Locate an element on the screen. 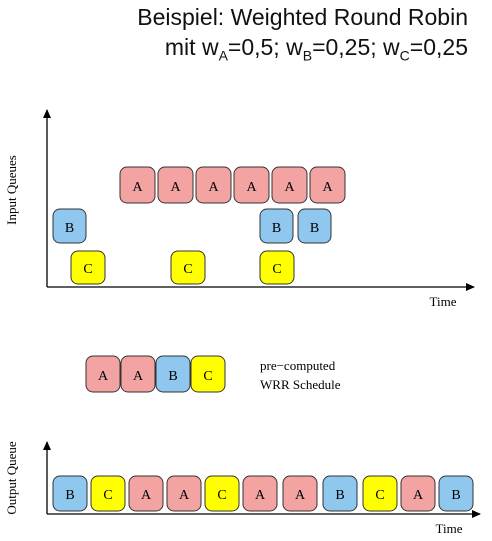 The width and height of the screenshot is (492, 541). weight-c-subscript: C is located at coordinates (404, 55).